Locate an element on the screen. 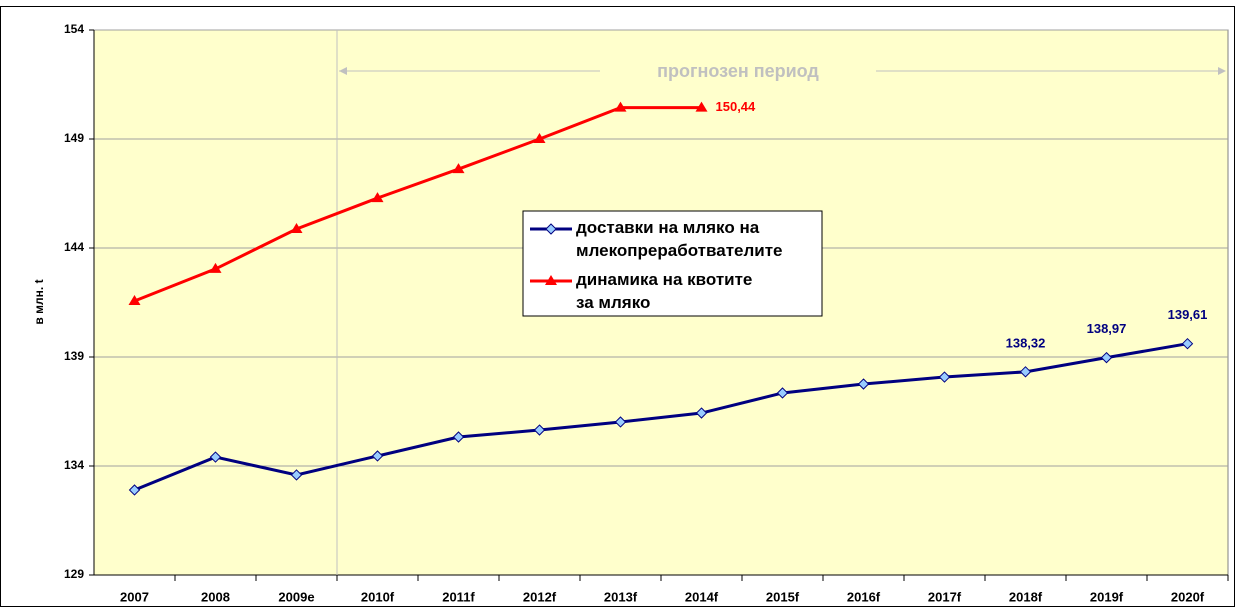 The image size is (1236, 608). x-tick-label: 2013f is located at coordinates (621, 596).